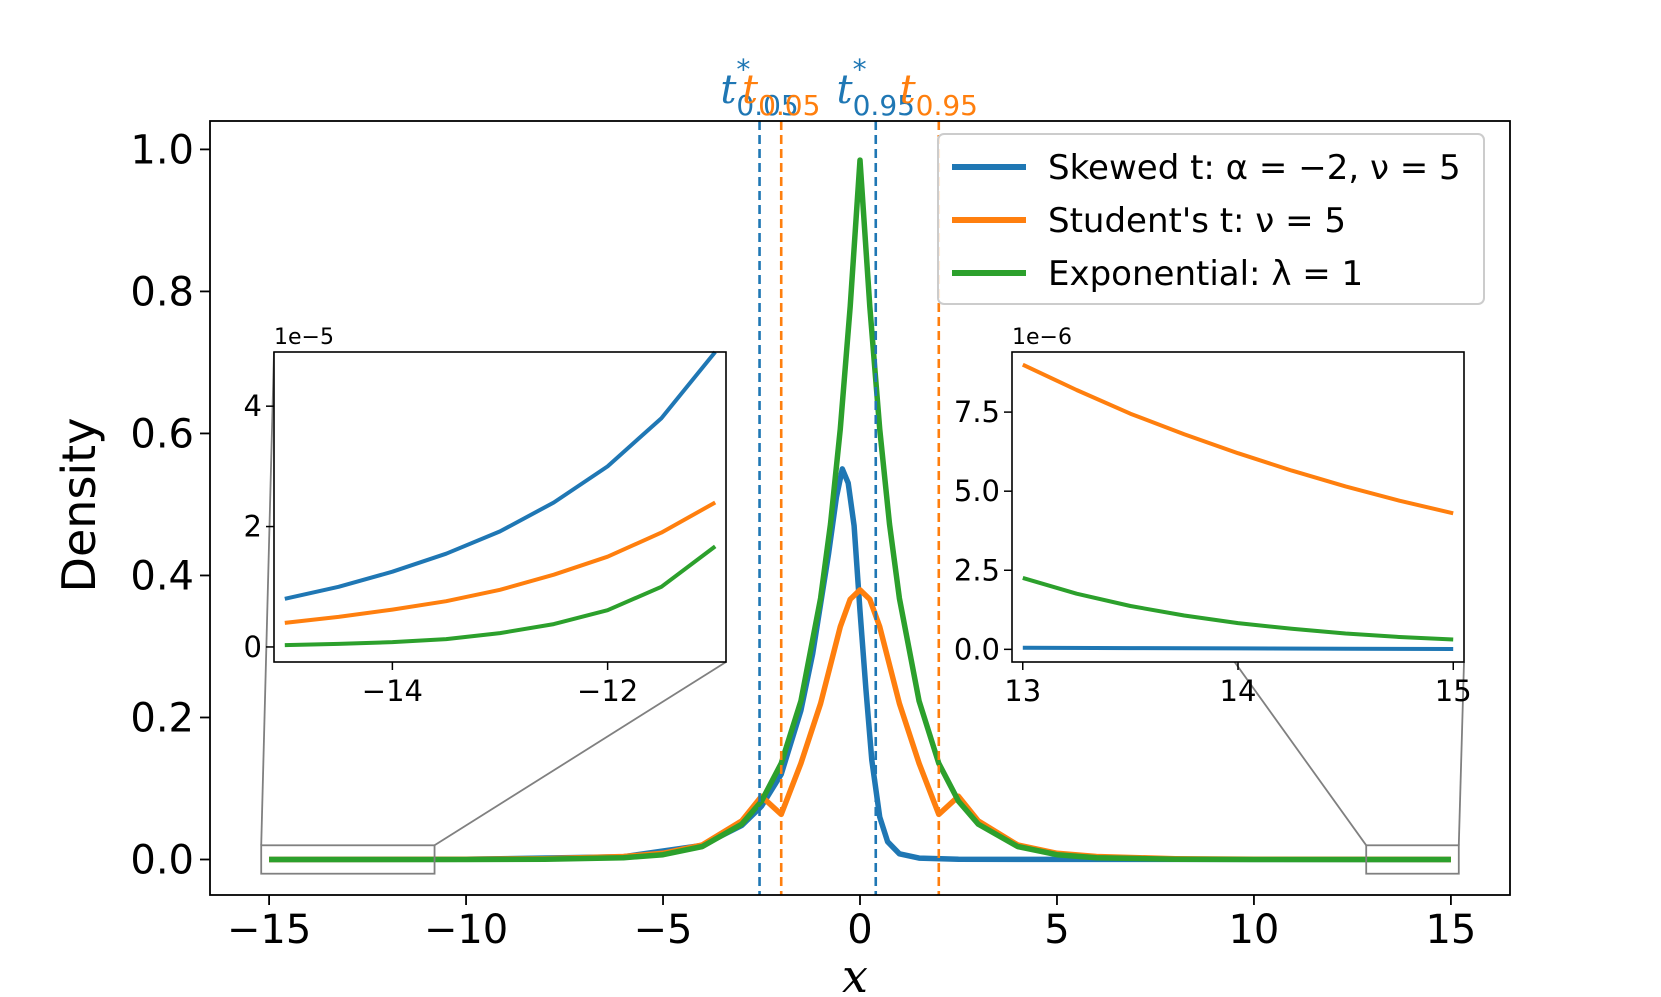  I want to click on x-tick-label: 15, so click(1450, 930).